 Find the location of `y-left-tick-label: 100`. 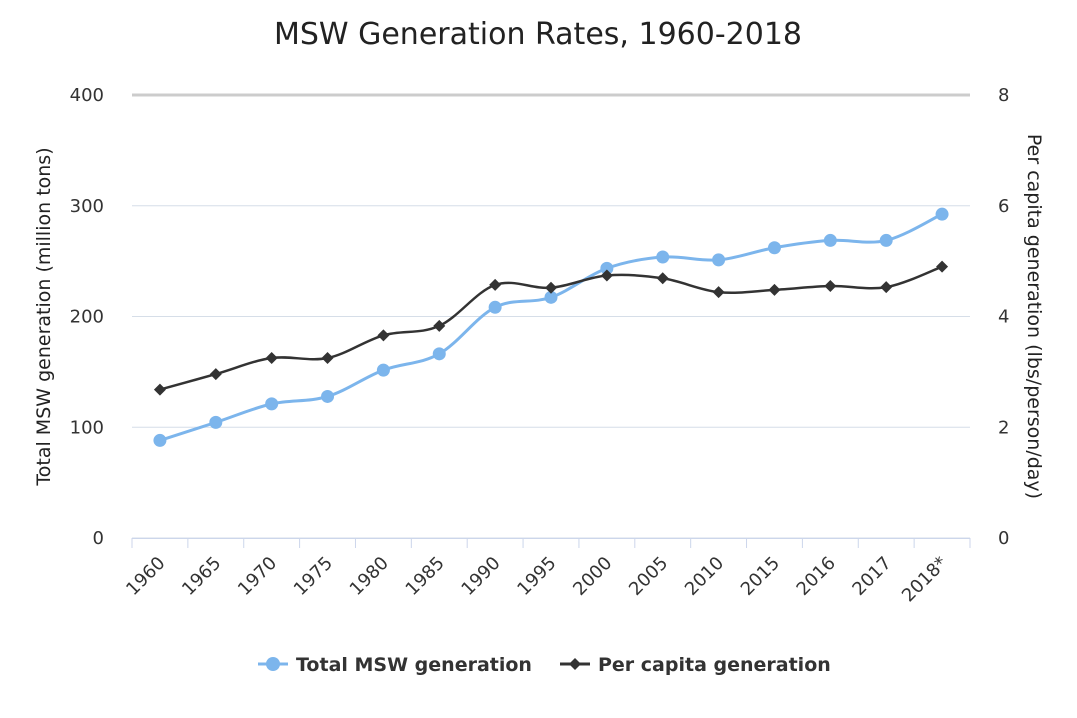

y-left-tick-label: 100 is located at coordinates (87, 427).